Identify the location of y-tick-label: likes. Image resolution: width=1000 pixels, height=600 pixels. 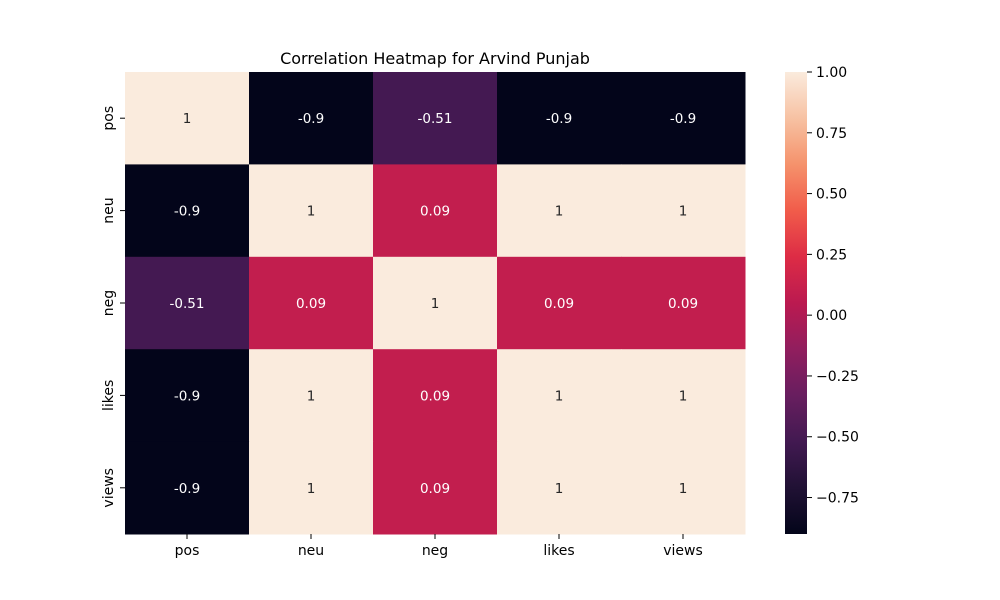
(109, 395).